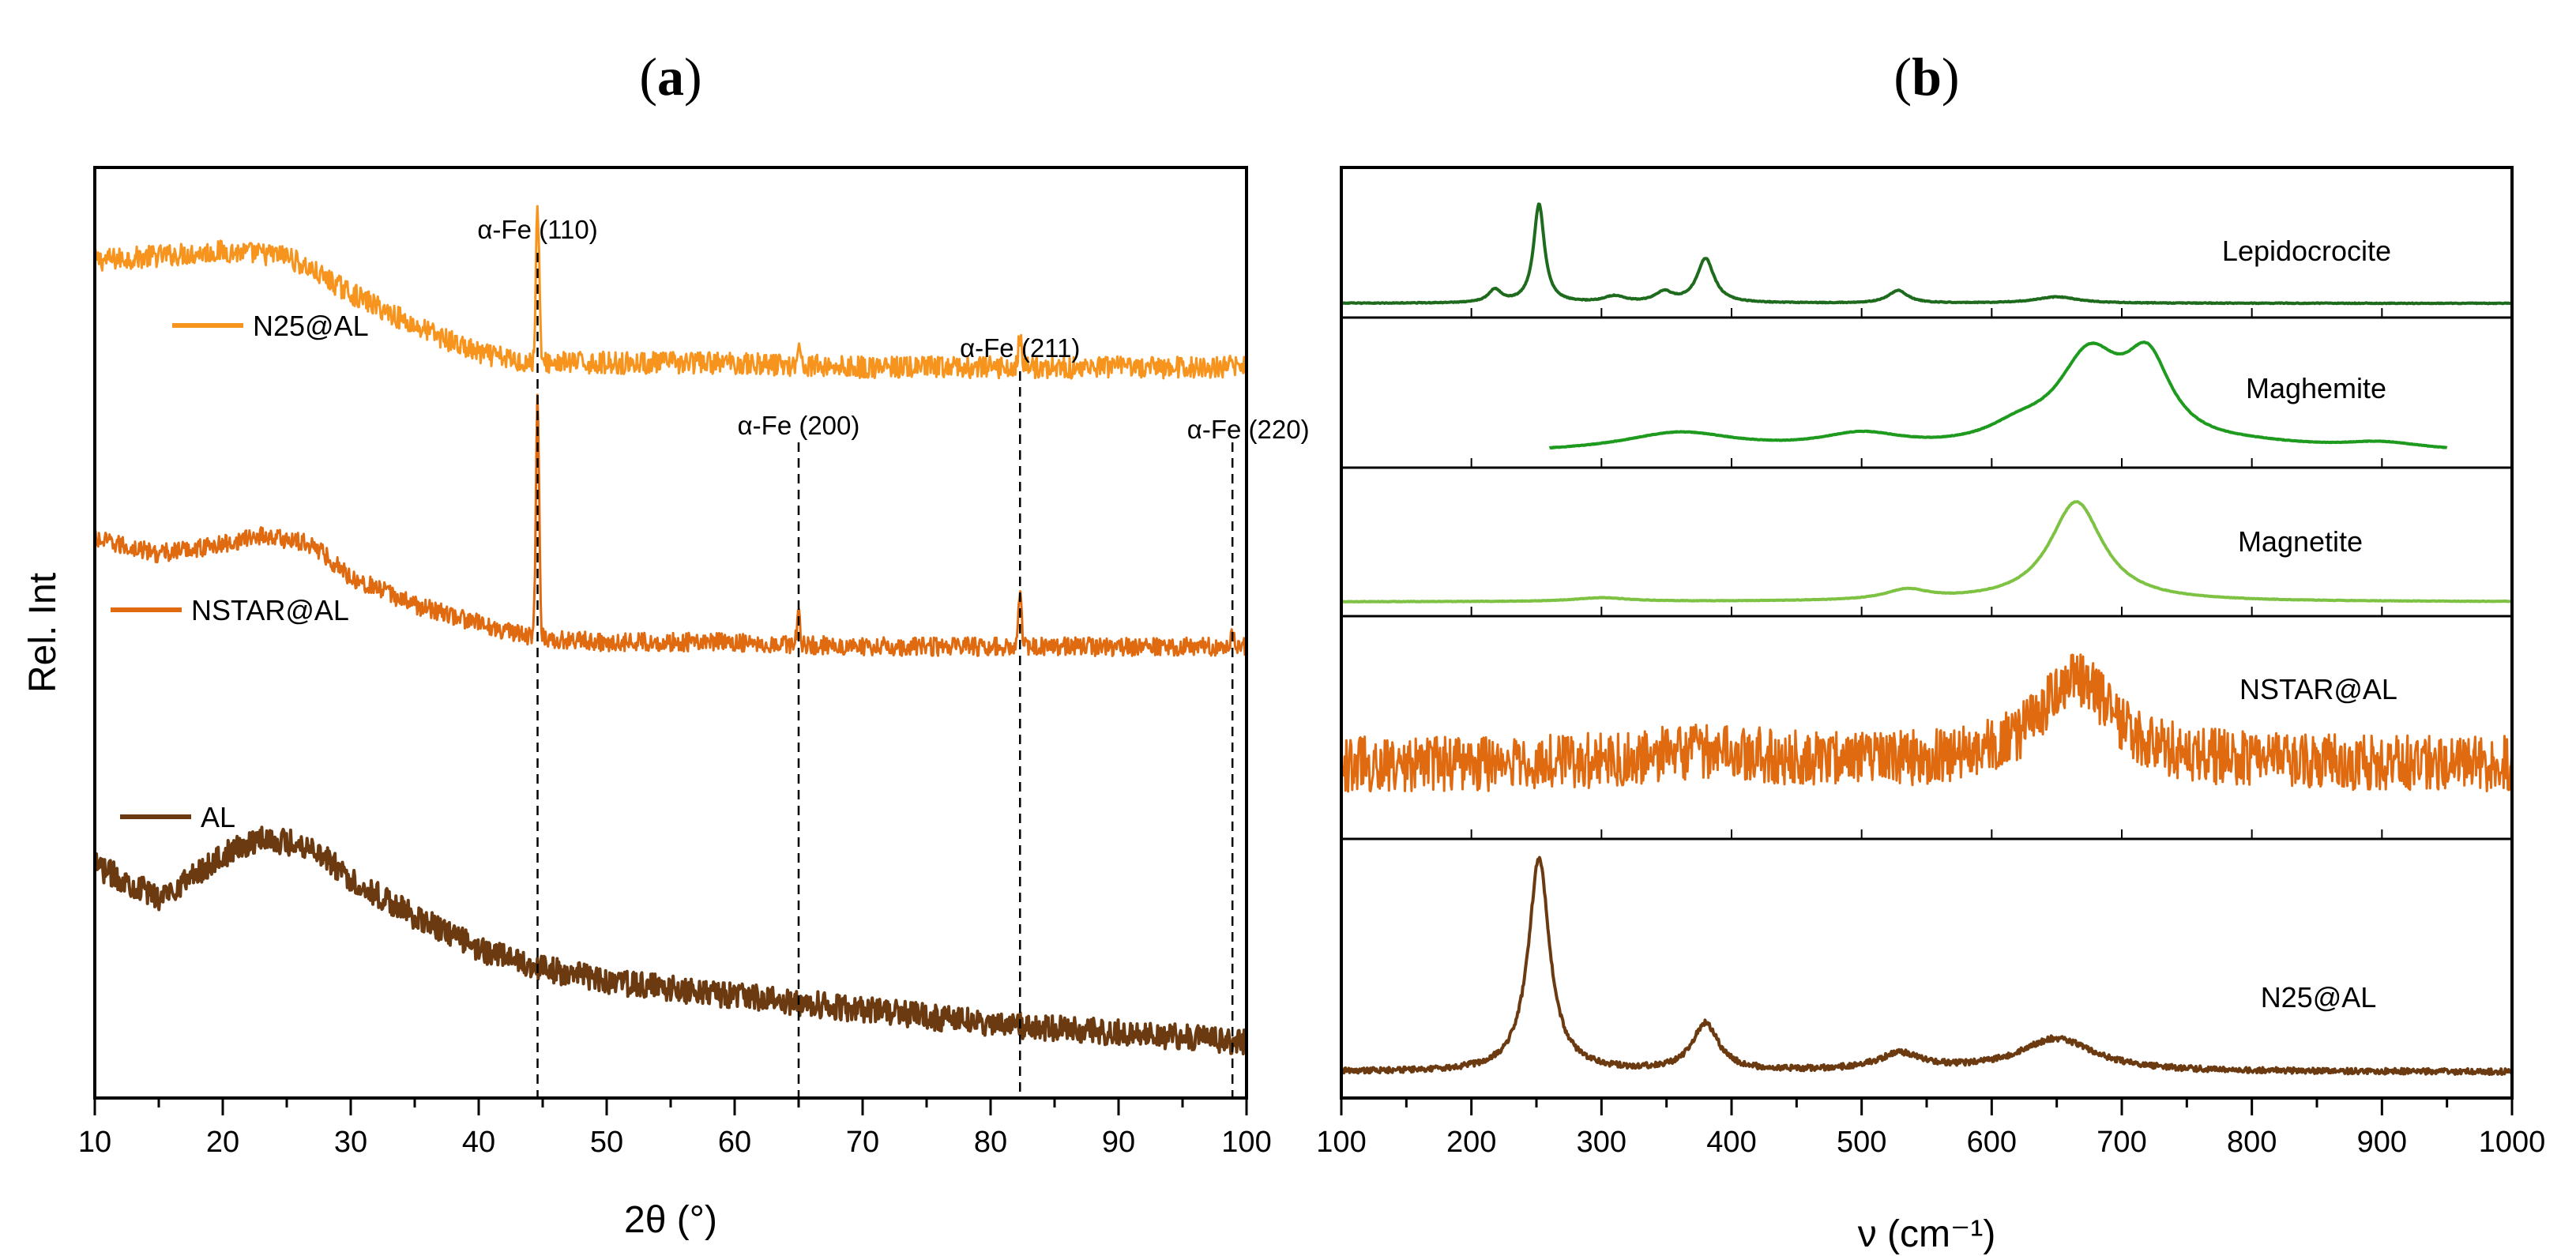  Describe the element at coordinates (1927, 552) in the screenshot. I see `series-b-magnetite` at that location.